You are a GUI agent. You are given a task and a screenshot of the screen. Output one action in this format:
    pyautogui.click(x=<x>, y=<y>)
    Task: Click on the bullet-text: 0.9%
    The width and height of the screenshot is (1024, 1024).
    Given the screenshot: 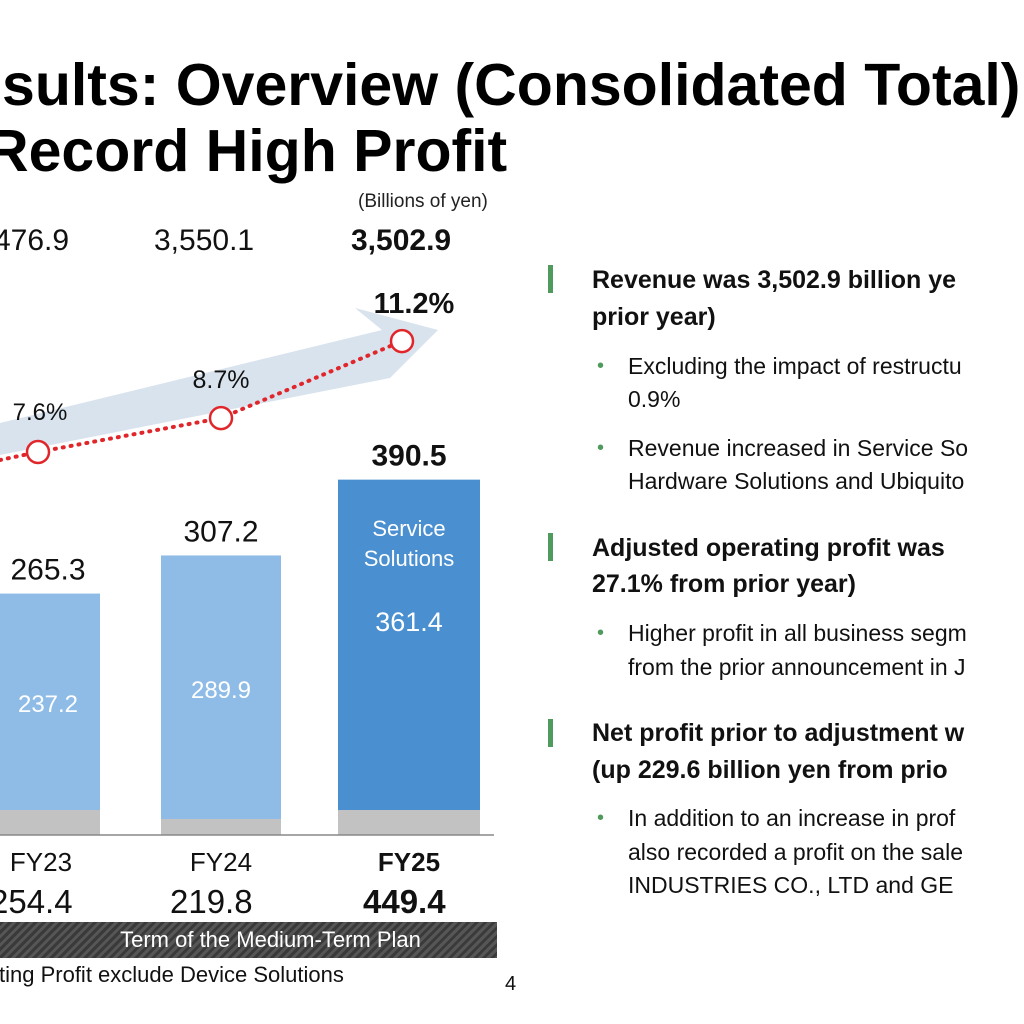 What is the action you would take?
    pyautogui.click(x=654, y=399)
    